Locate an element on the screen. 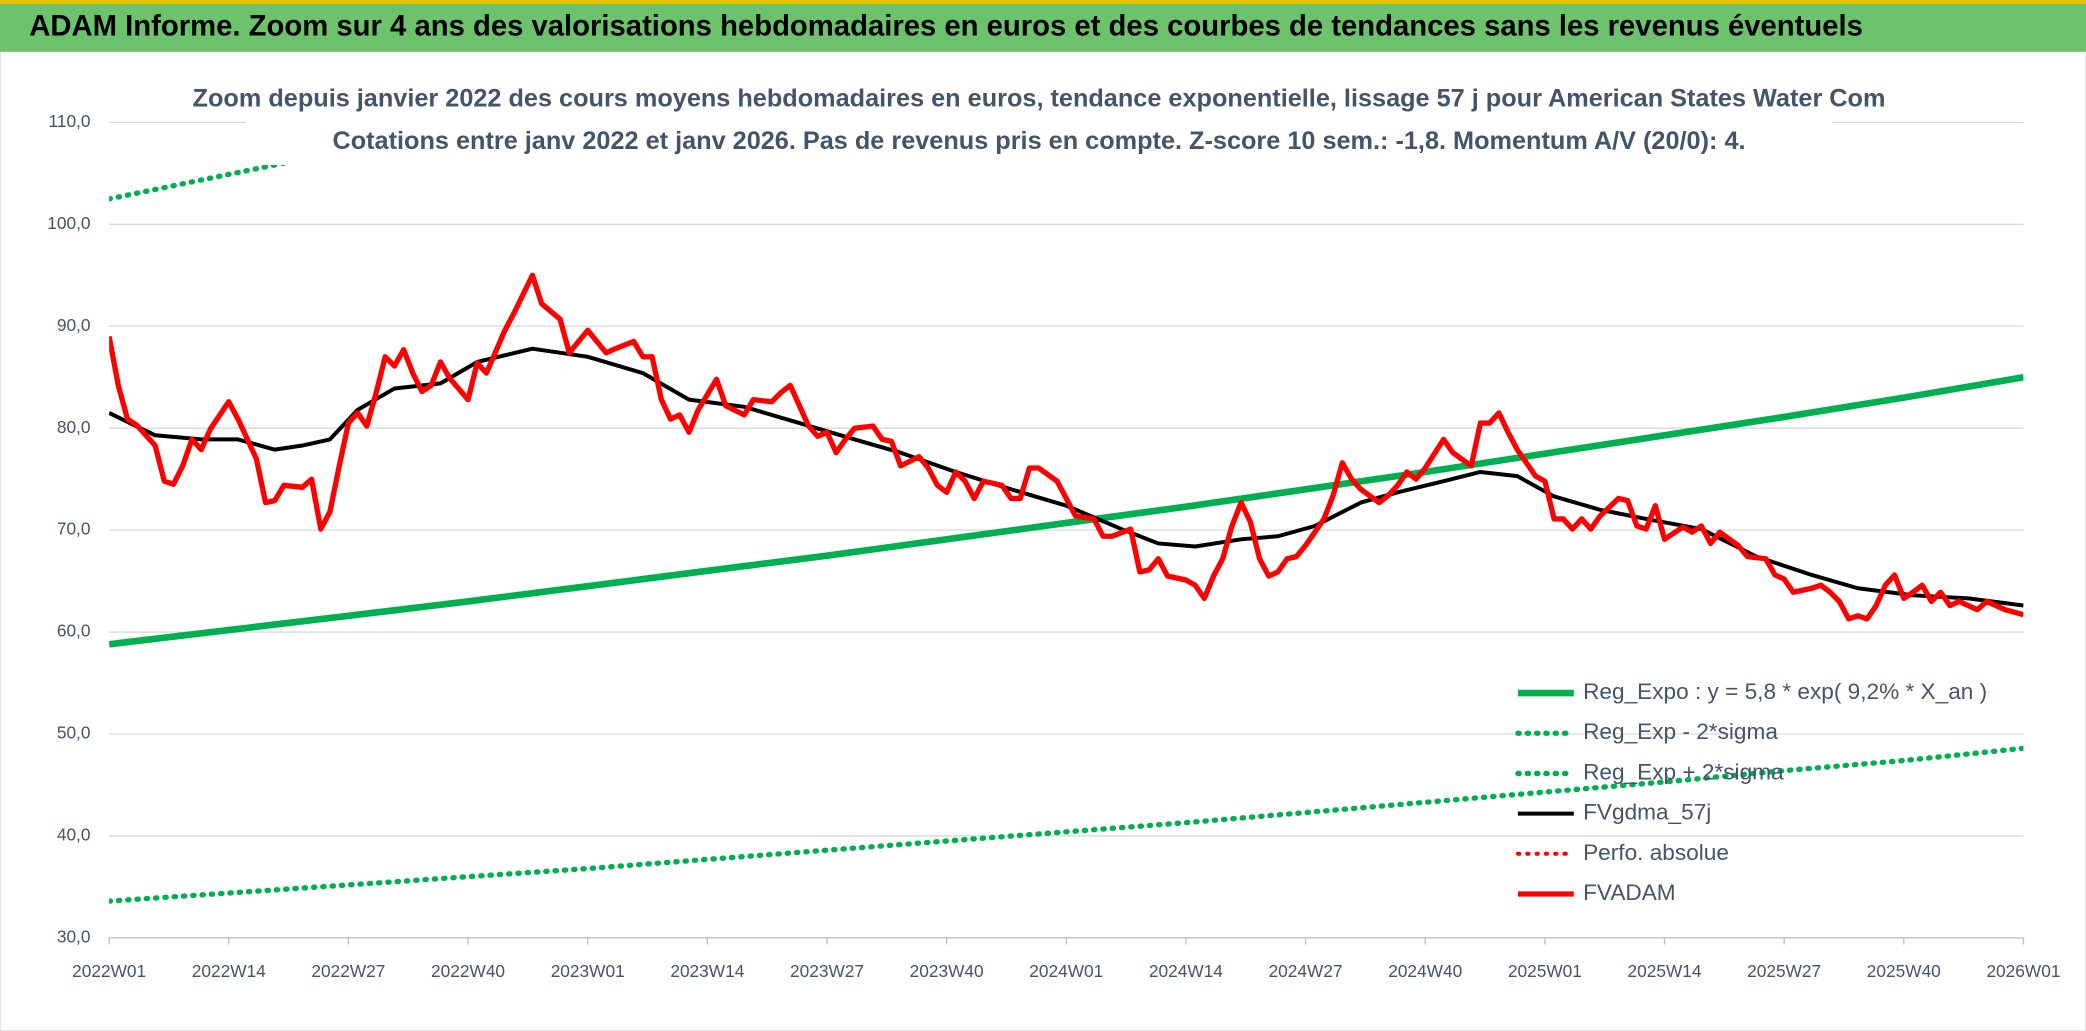  x-tick-label: 2023W40 is located at coordinates (947, 971).